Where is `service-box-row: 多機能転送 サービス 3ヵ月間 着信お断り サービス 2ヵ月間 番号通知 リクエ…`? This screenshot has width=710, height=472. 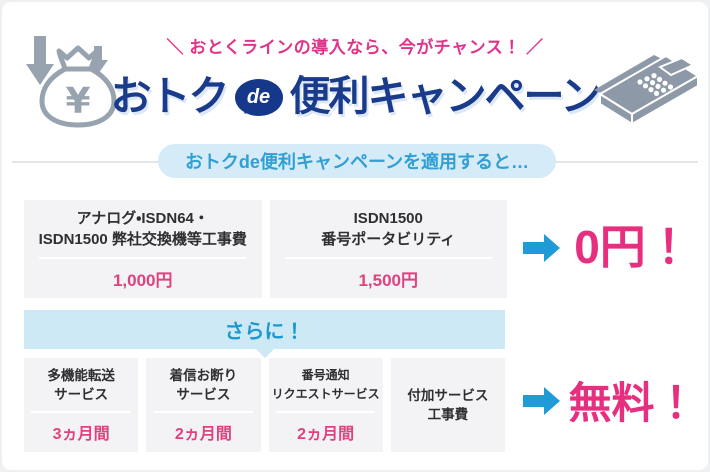
service-box-row: 多機能転送 サービス 3ヵ月間 着信お断り サービス 2ヵ月間 番号通知 リクエ… is located at coordinates (264, 405).